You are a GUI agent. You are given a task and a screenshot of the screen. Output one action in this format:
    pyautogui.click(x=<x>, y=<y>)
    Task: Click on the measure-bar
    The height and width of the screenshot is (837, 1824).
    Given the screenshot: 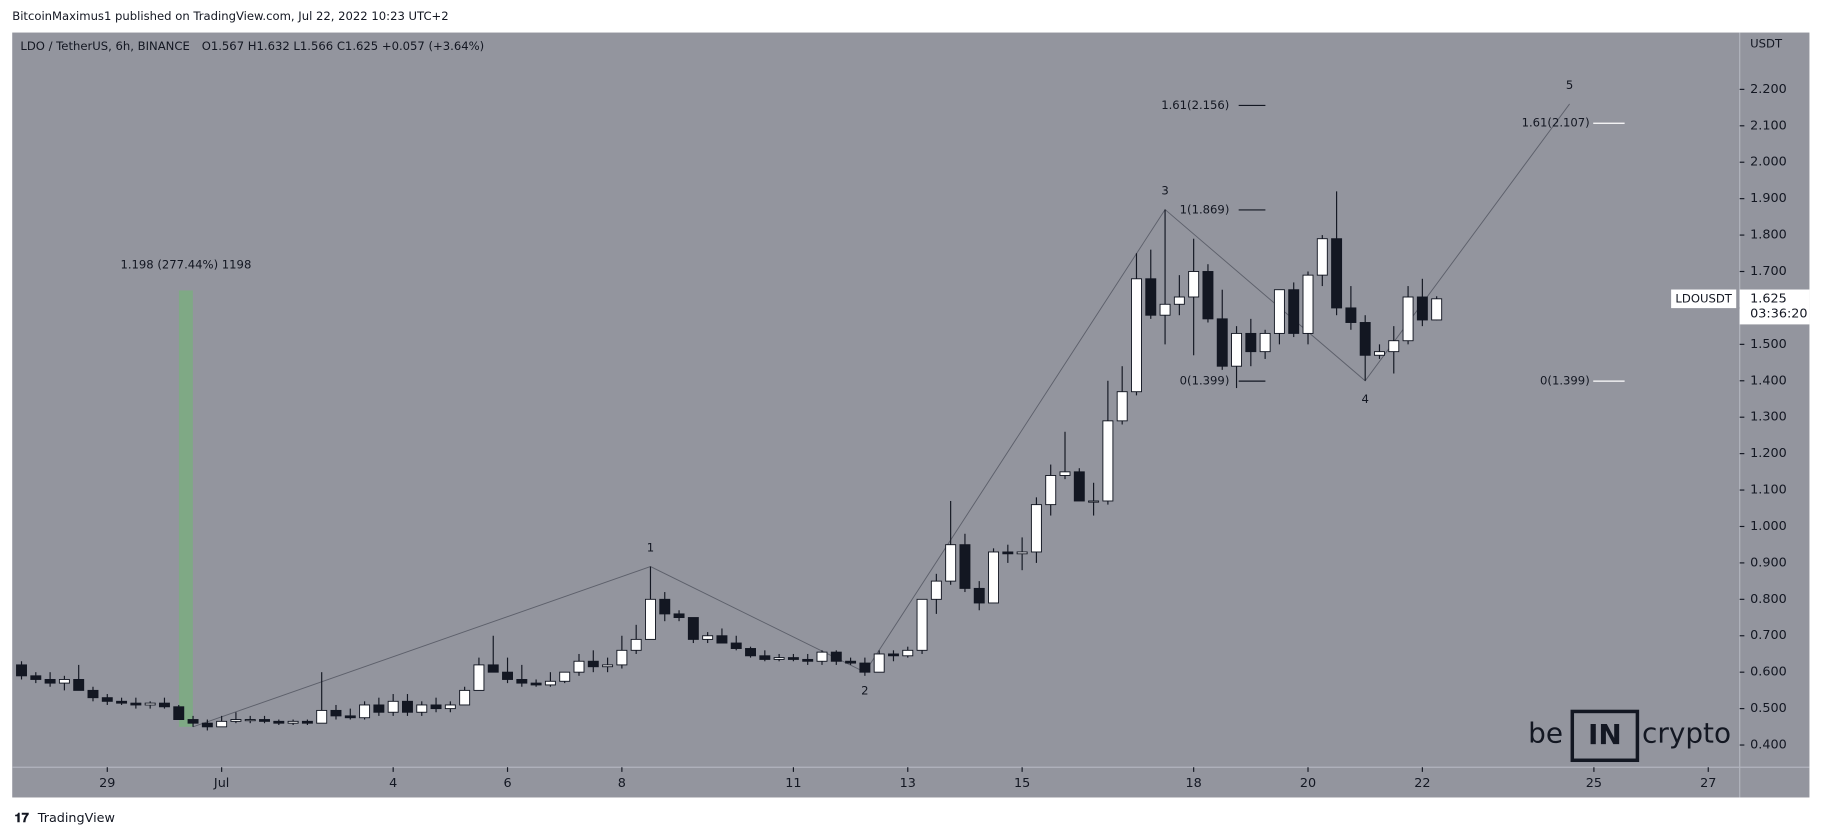 What is the action you would take?
    pyautogui.click(x=185, y=508)
    